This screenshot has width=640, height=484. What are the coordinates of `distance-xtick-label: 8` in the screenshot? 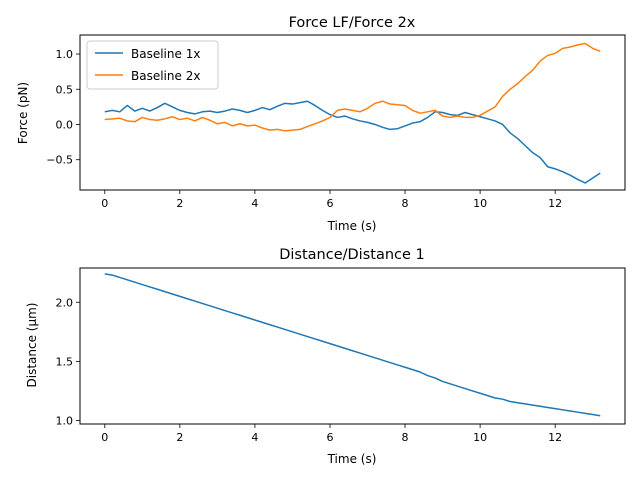 It's located at (405, 437).